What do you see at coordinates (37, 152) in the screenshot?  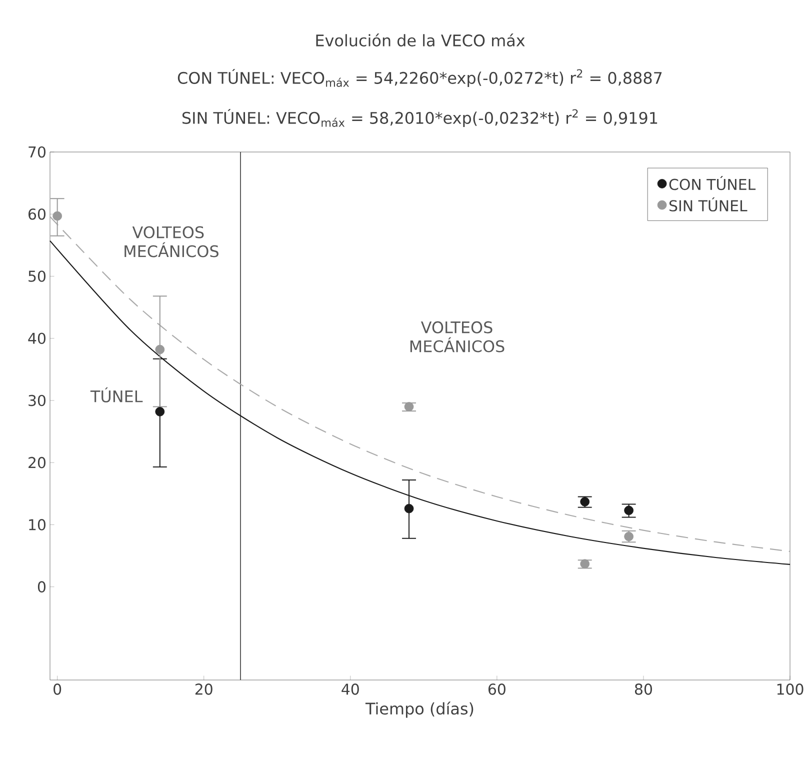 I see `y-tick-label: 70` at bounding box center [37, 152].